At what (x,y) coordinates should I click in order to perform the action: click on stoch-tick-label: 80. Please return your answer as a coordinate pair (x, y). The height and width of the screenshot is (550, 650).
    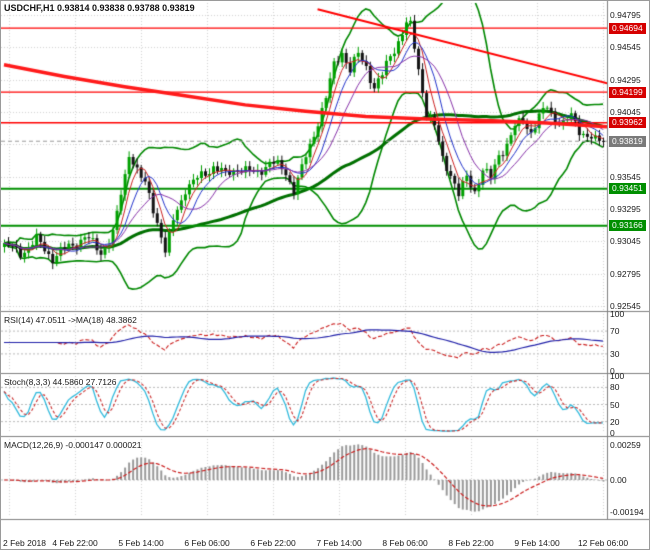
    Looking at the image, I should click on (615, 387).